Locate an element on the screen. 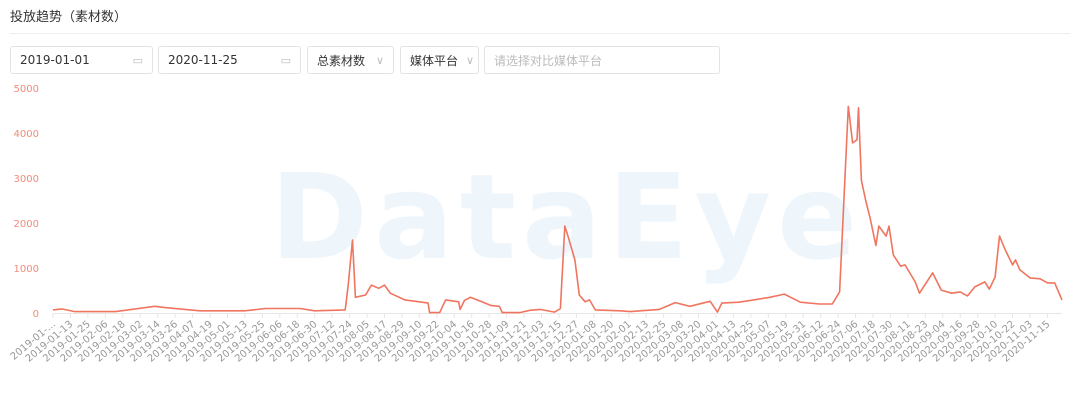  y-tick-label: 1000 is located at coordinates (26, 269).